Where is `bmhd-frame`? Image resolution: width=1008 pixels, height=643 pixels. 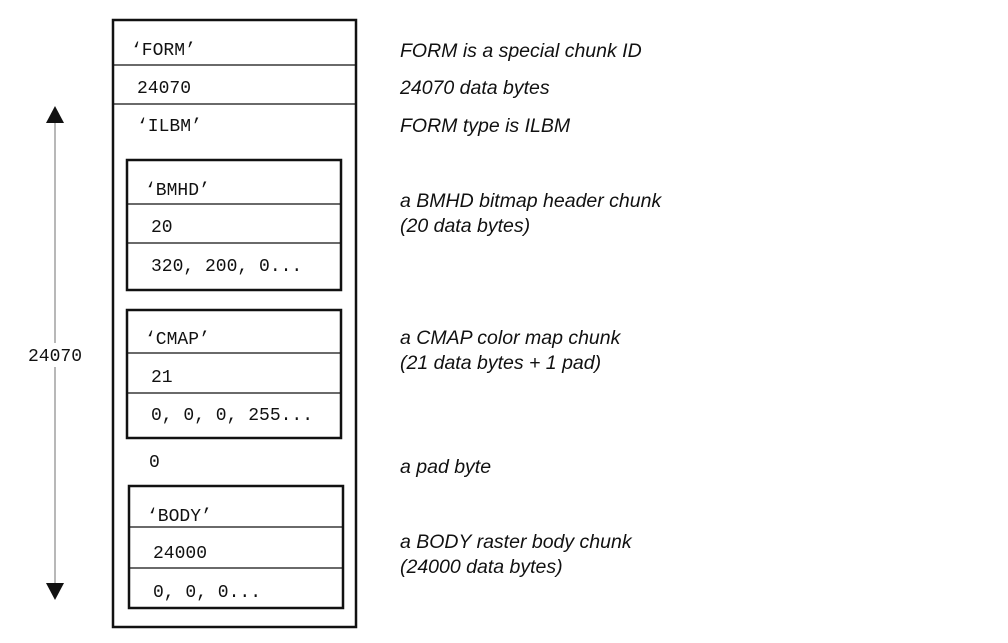
bmhd-frame is located at coordinates (234, 225).